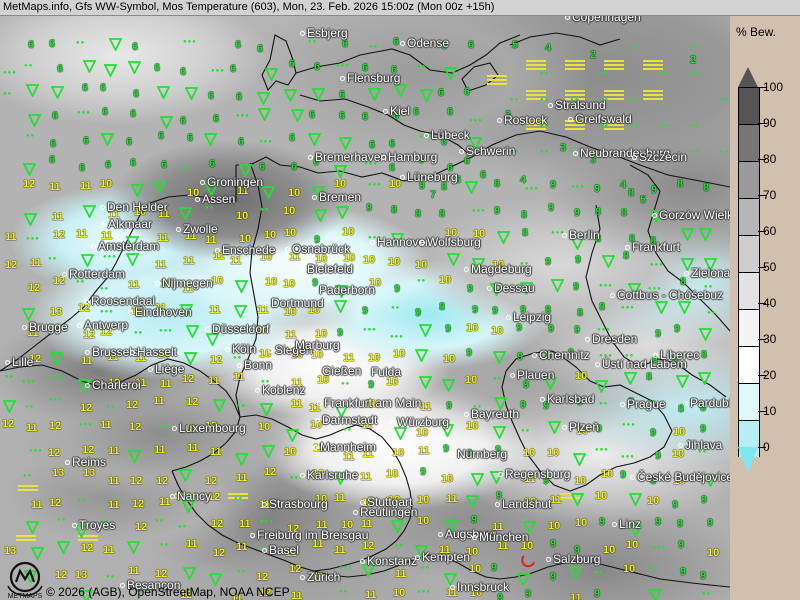  I want to click on fog-symbol, so click(575, 66).